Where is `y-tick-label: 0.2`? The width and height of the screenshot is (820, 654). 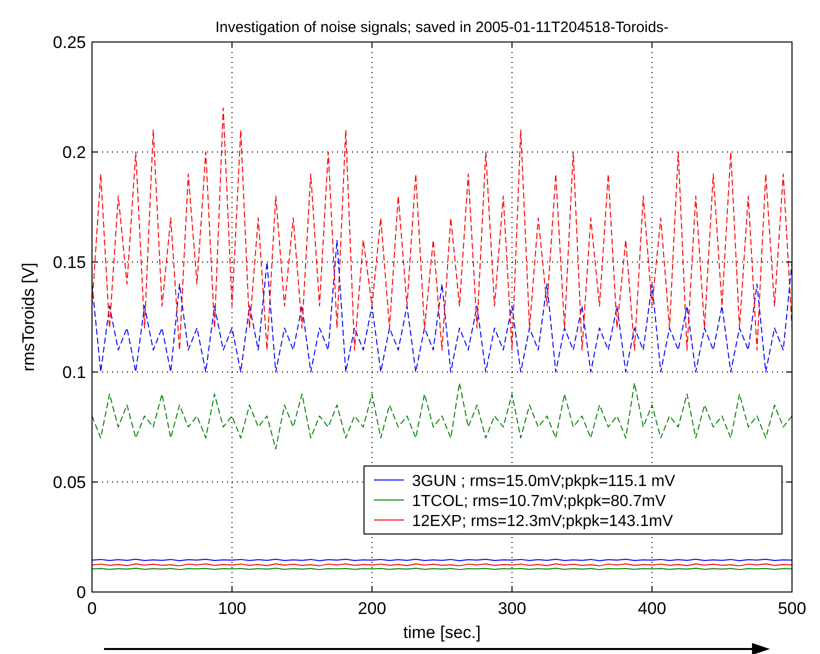
y-tick-label: 0.2 is located at coordinates (74, 152).